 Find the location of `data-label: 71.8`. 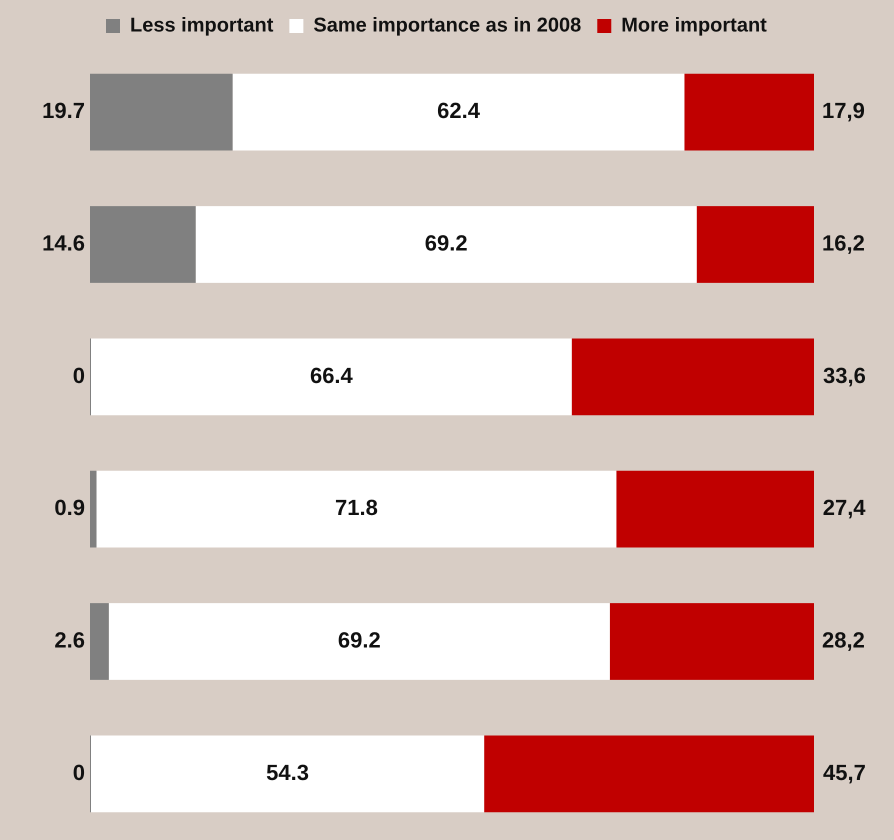

data-label: 71.8 is located at coordinates (356, 507).